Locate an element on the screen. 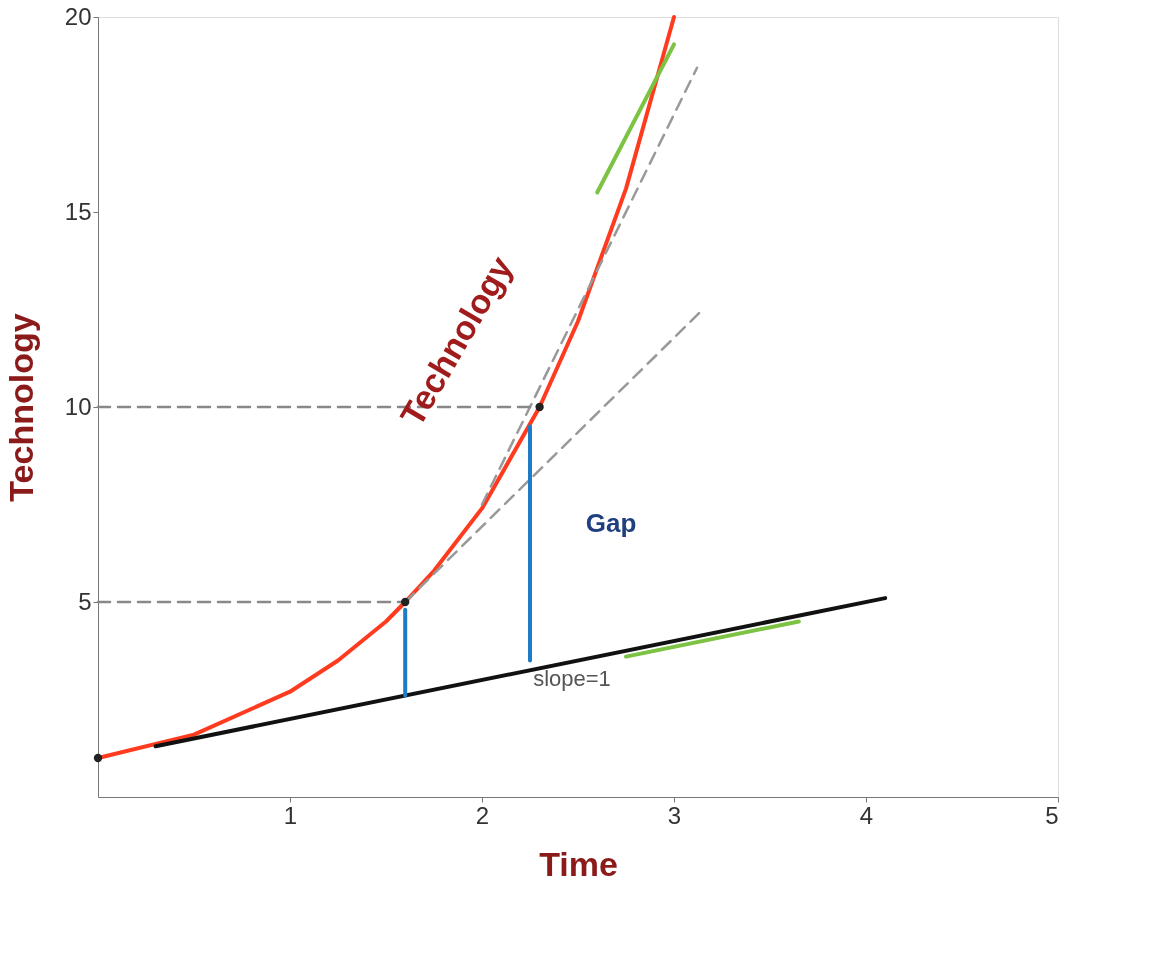 The image size is (1159, 956). y-tick-label: 10 is located at coordinates (78, 406).